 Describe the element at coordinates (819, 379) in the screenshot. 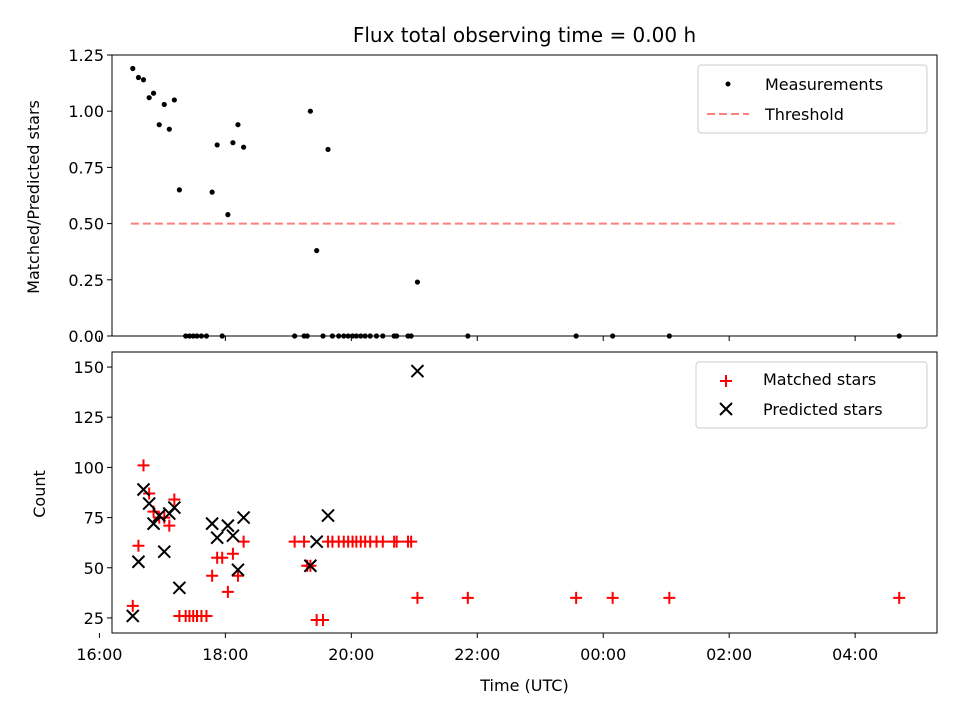

I see `legend-matched-label: Matched stars` at that location.